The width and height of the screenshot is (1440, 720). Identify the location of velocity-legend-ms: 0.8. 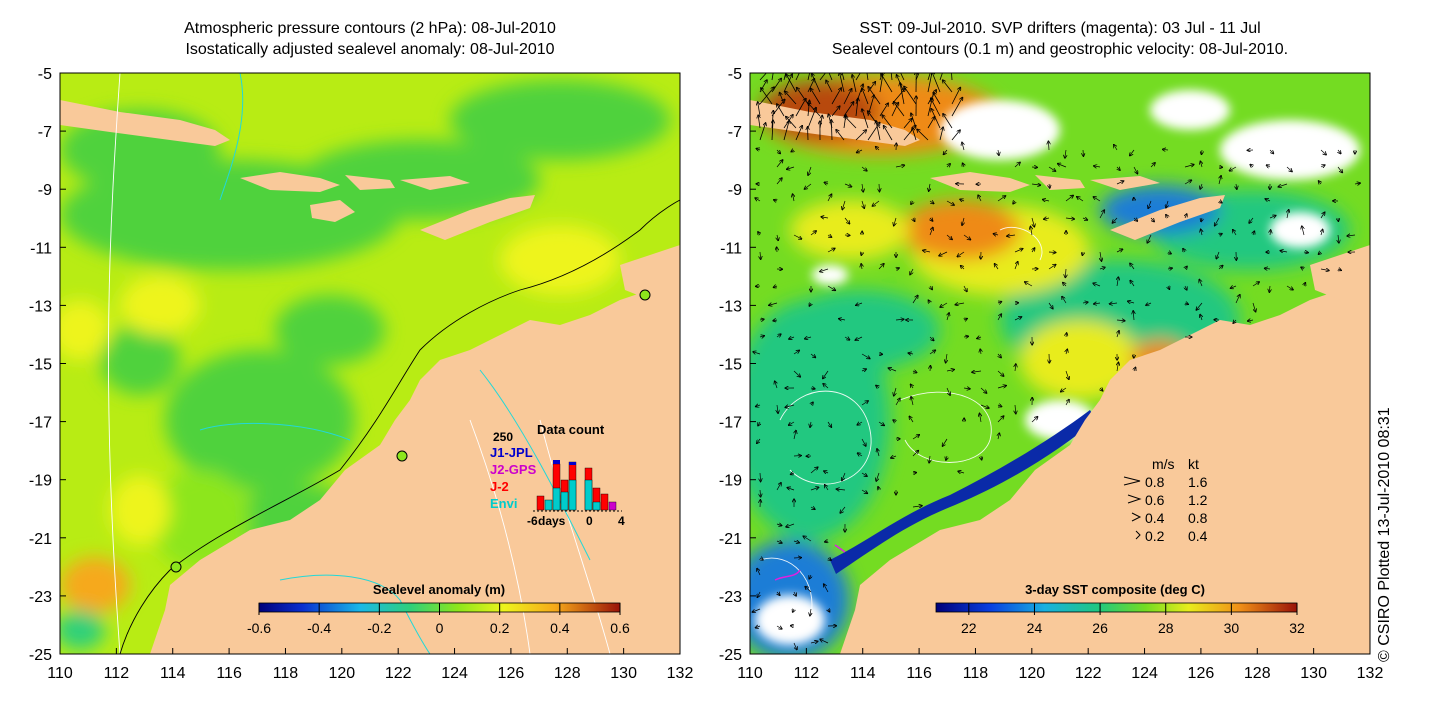
(1155, 482).